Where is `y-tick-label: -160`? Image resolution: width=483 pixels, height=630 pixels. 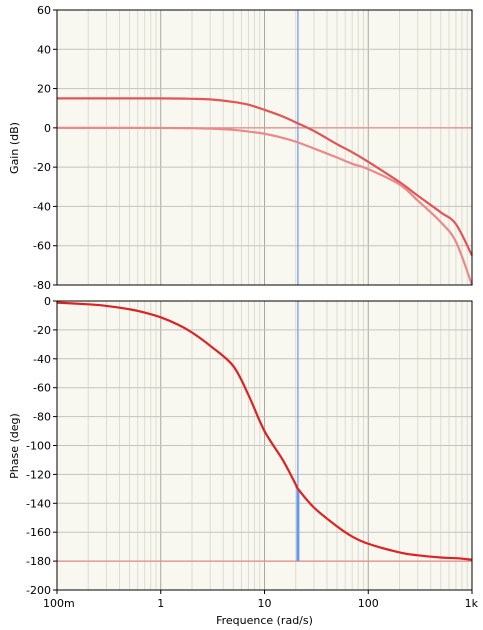 y-tick-label: -160 is located at coordinates (38, 532).